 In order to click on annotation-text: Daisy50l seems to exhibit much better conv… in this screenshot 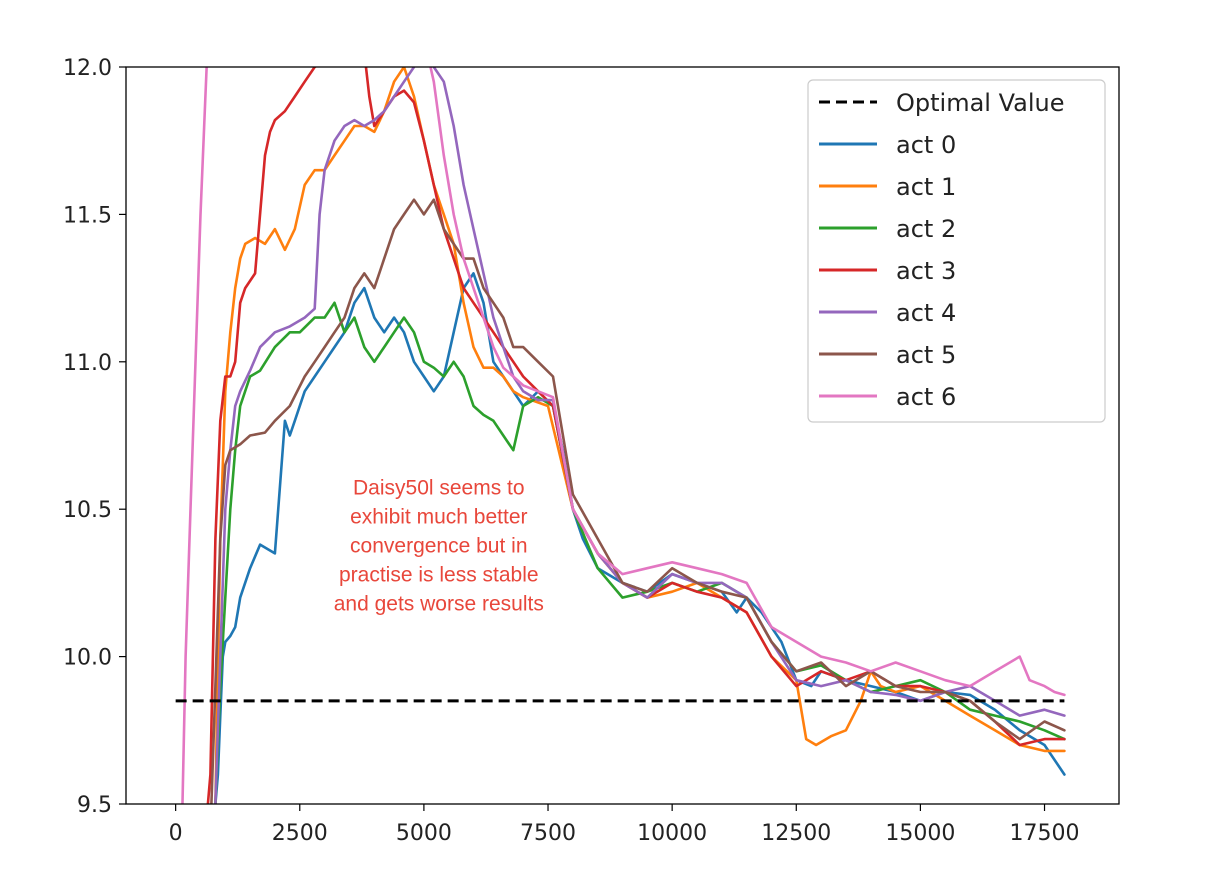, I will do `click(439, 546)`.